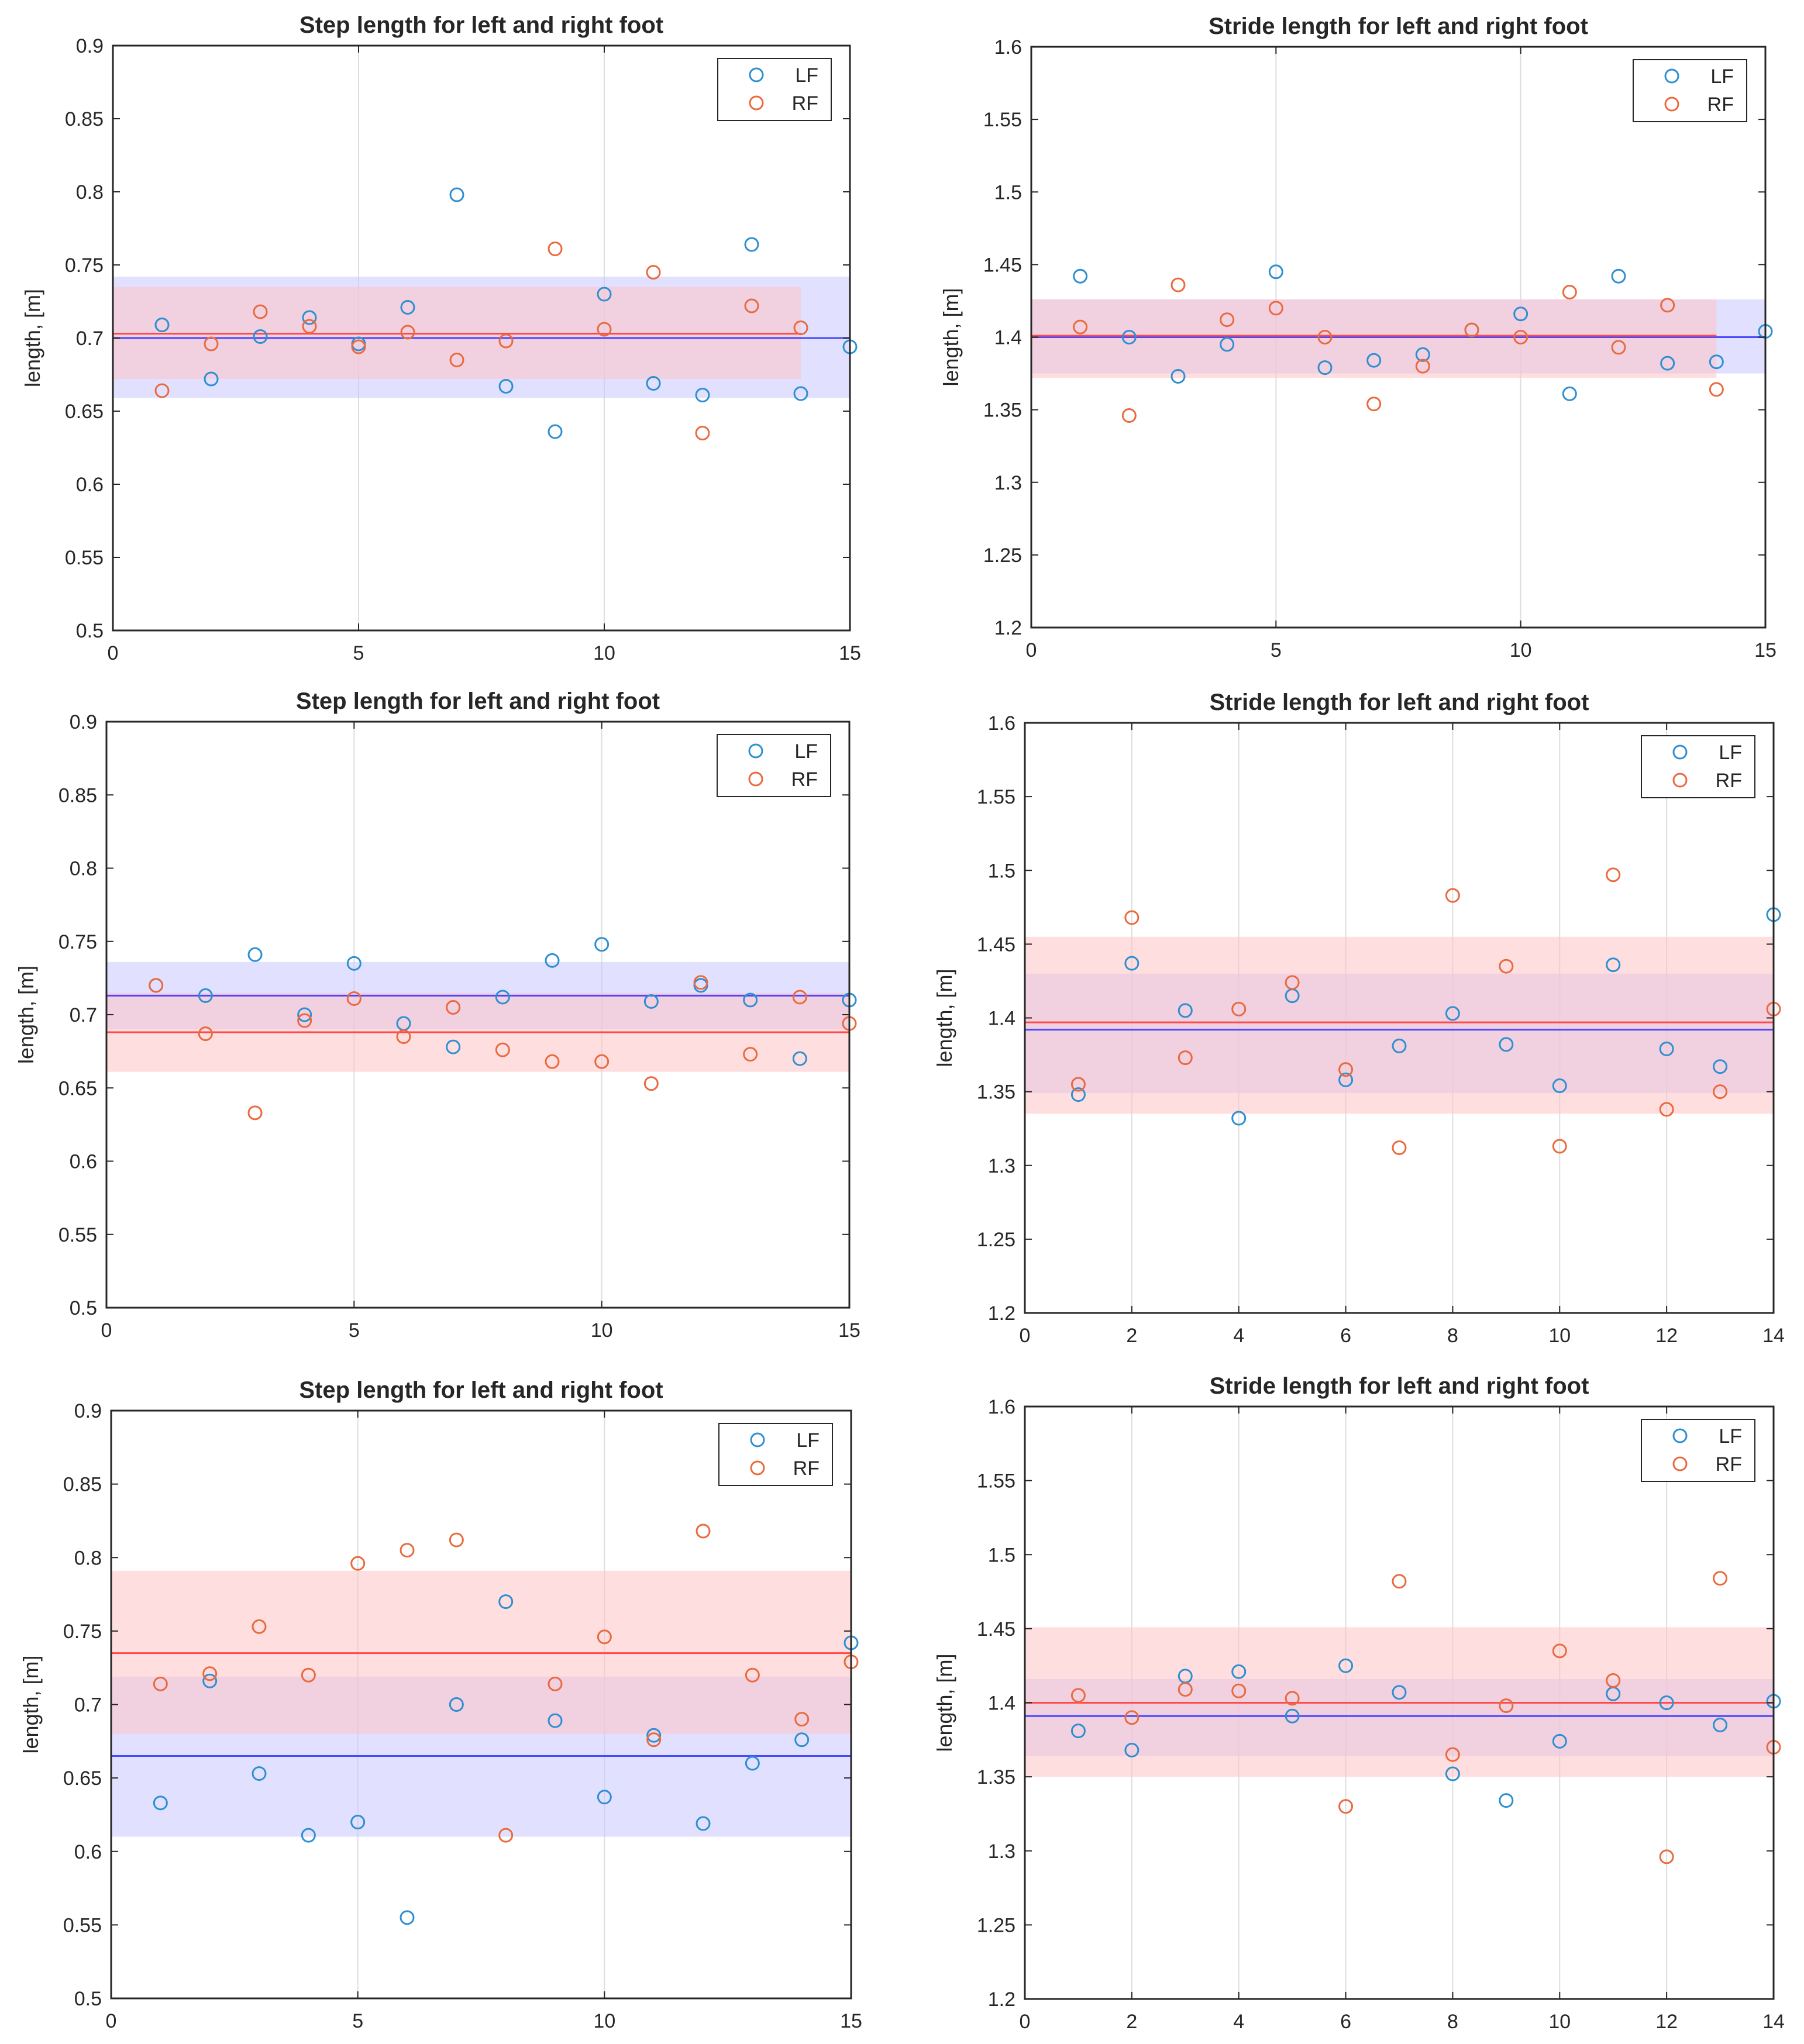  What do you see at coordinates (77, 795) in the screenshot?
I see `y-tick-label: 0.85` at bounding box center [77, 795].